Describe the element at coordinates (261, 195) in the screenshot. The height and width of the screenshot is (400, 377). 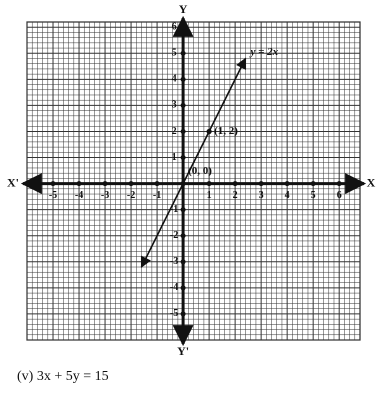
I see `x-tick-label: 3` at that location.